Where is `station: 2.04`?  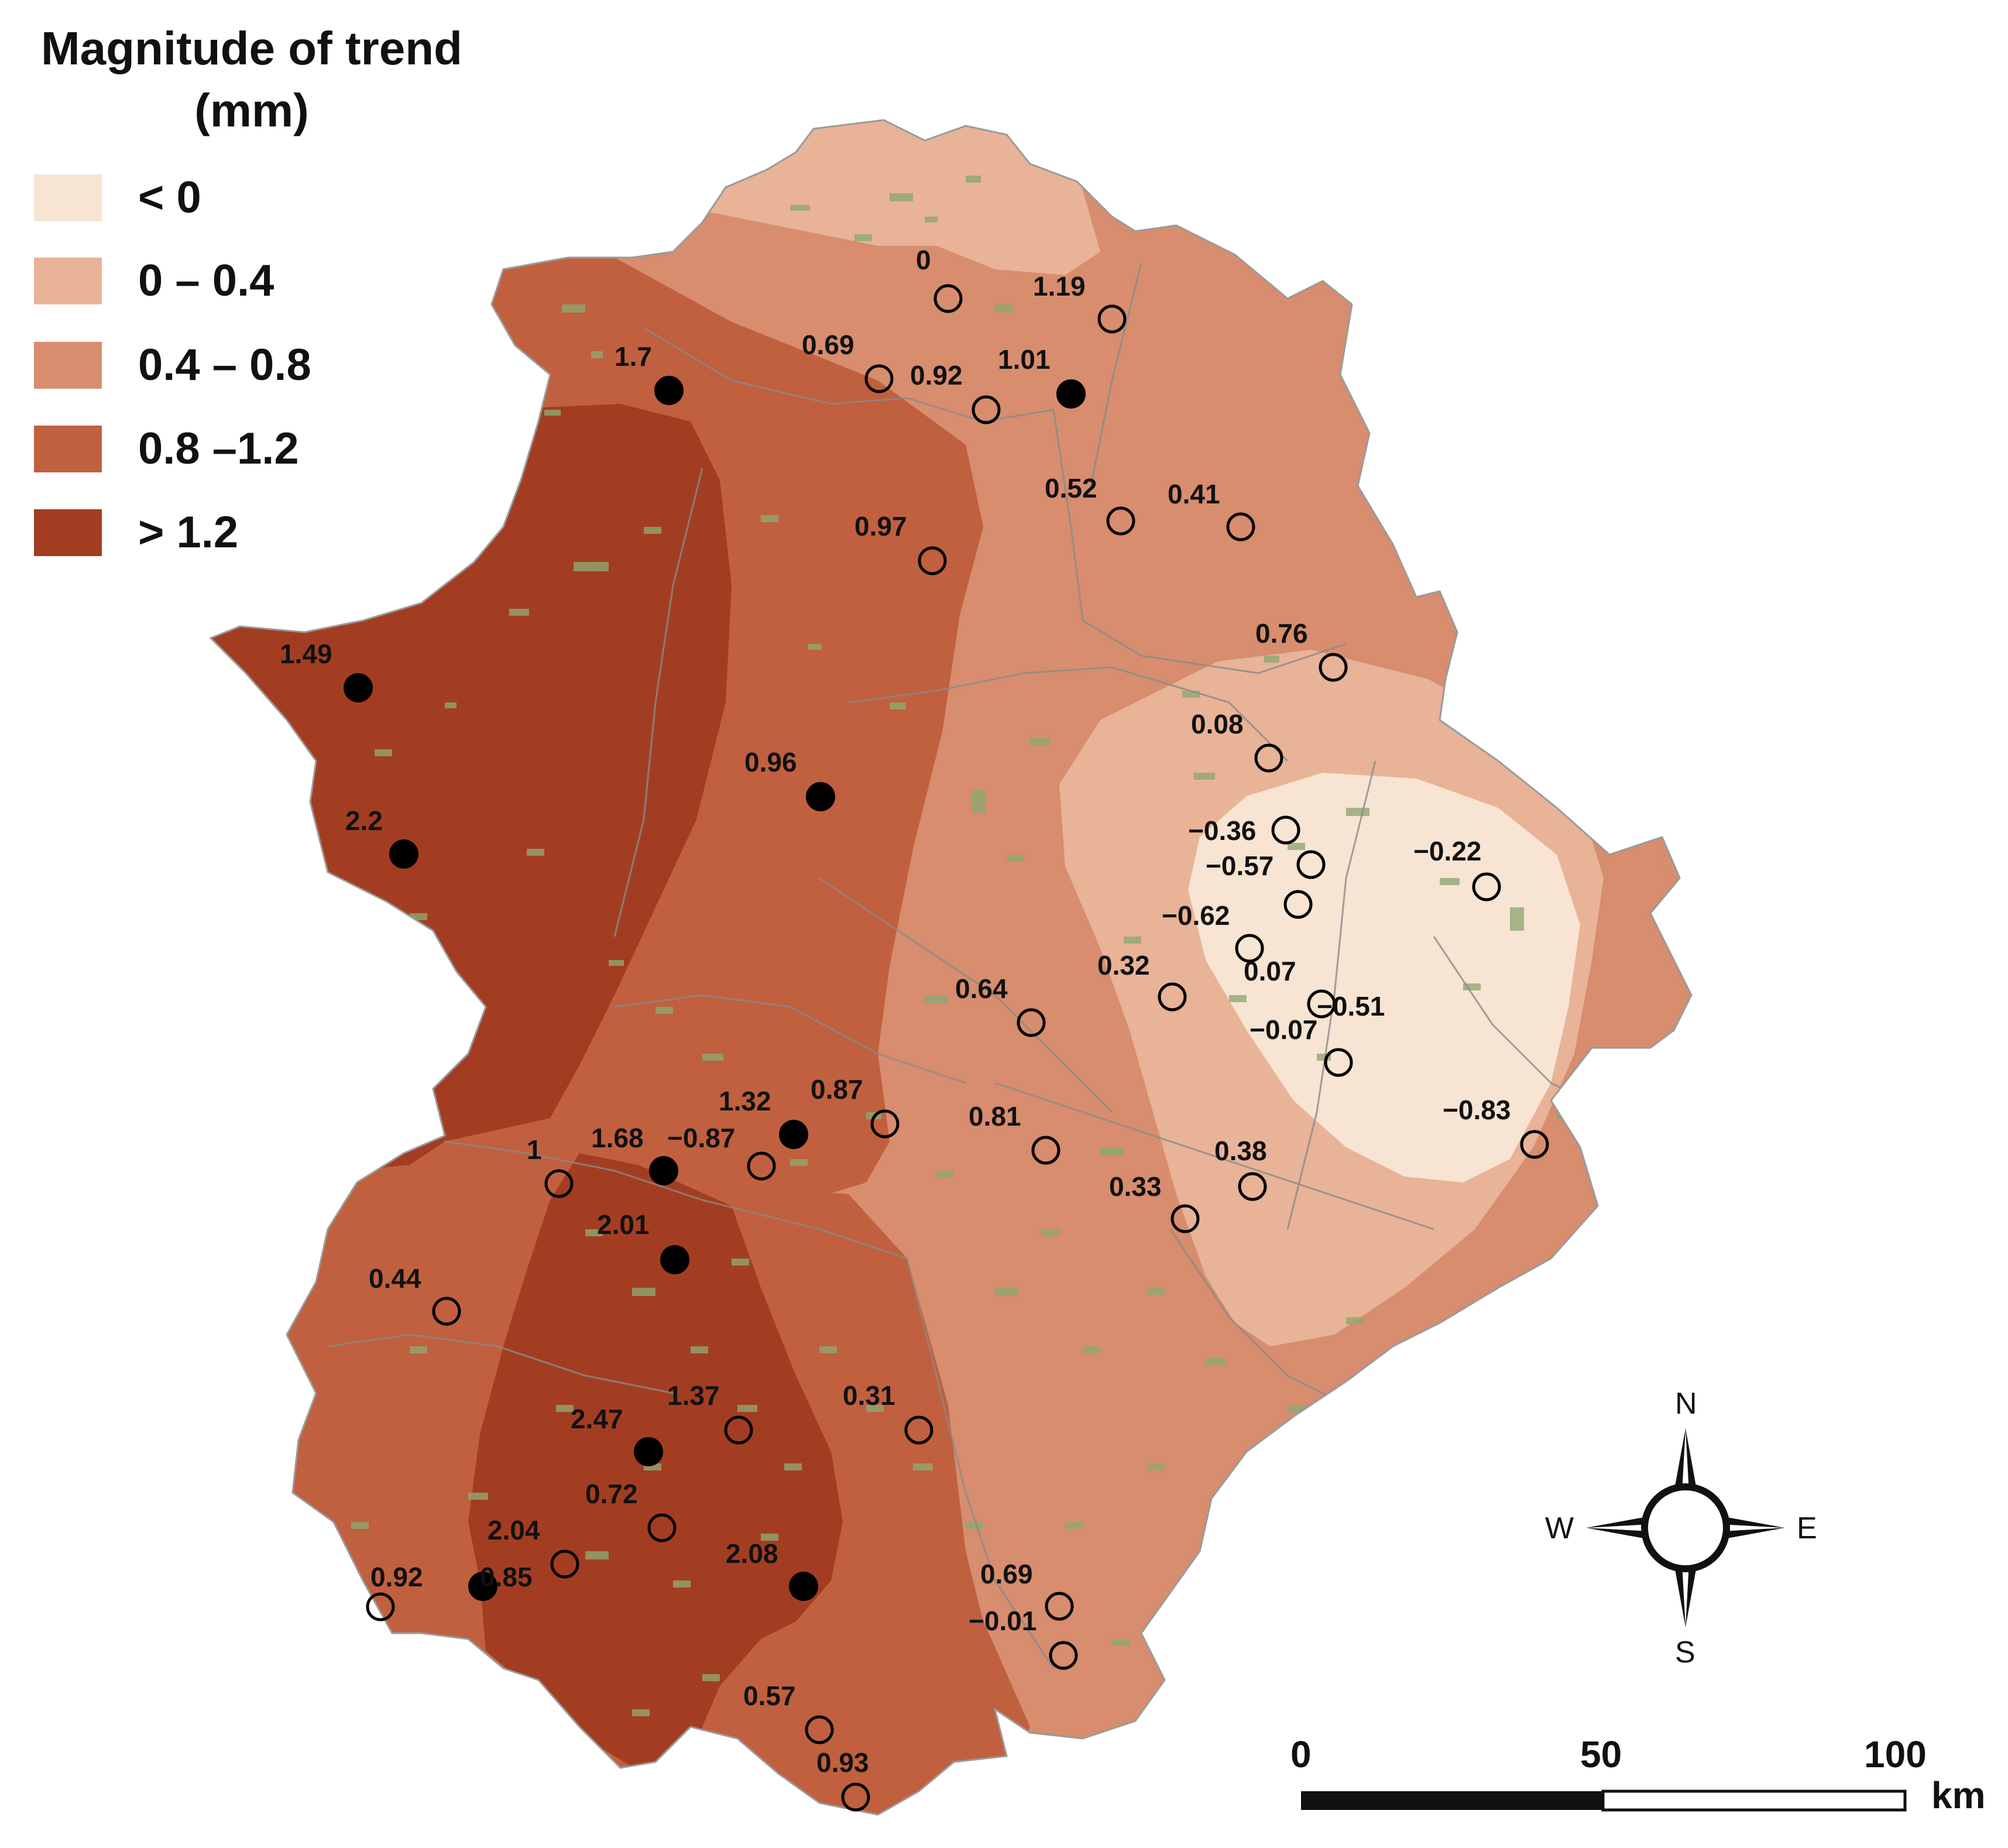 station: 2.04 is located at coordinates (533, 1547).